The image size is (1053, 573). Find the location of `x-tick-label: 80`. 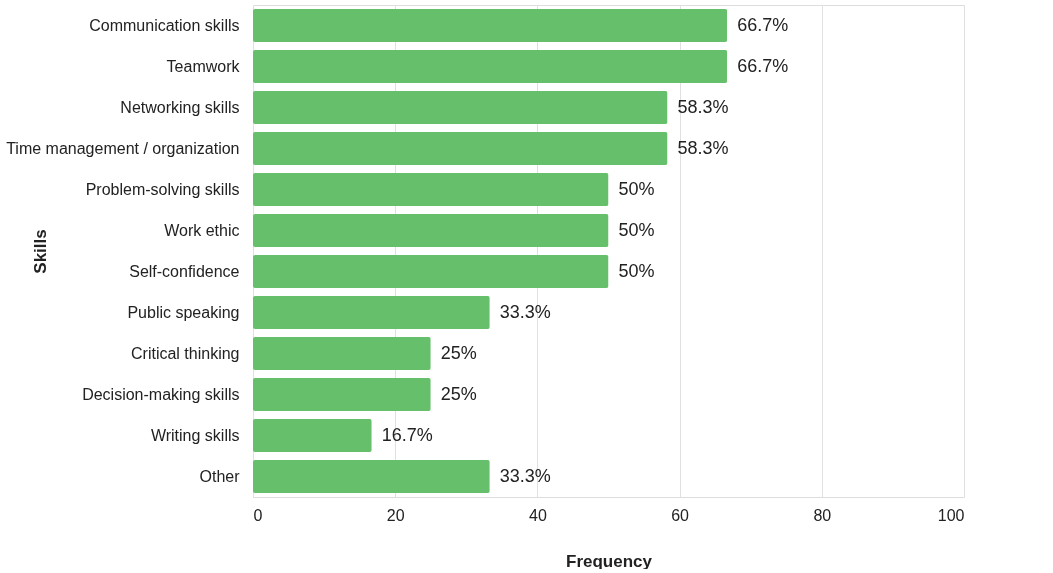

x-tick-label: 80 is located at coordinates (822, 515).